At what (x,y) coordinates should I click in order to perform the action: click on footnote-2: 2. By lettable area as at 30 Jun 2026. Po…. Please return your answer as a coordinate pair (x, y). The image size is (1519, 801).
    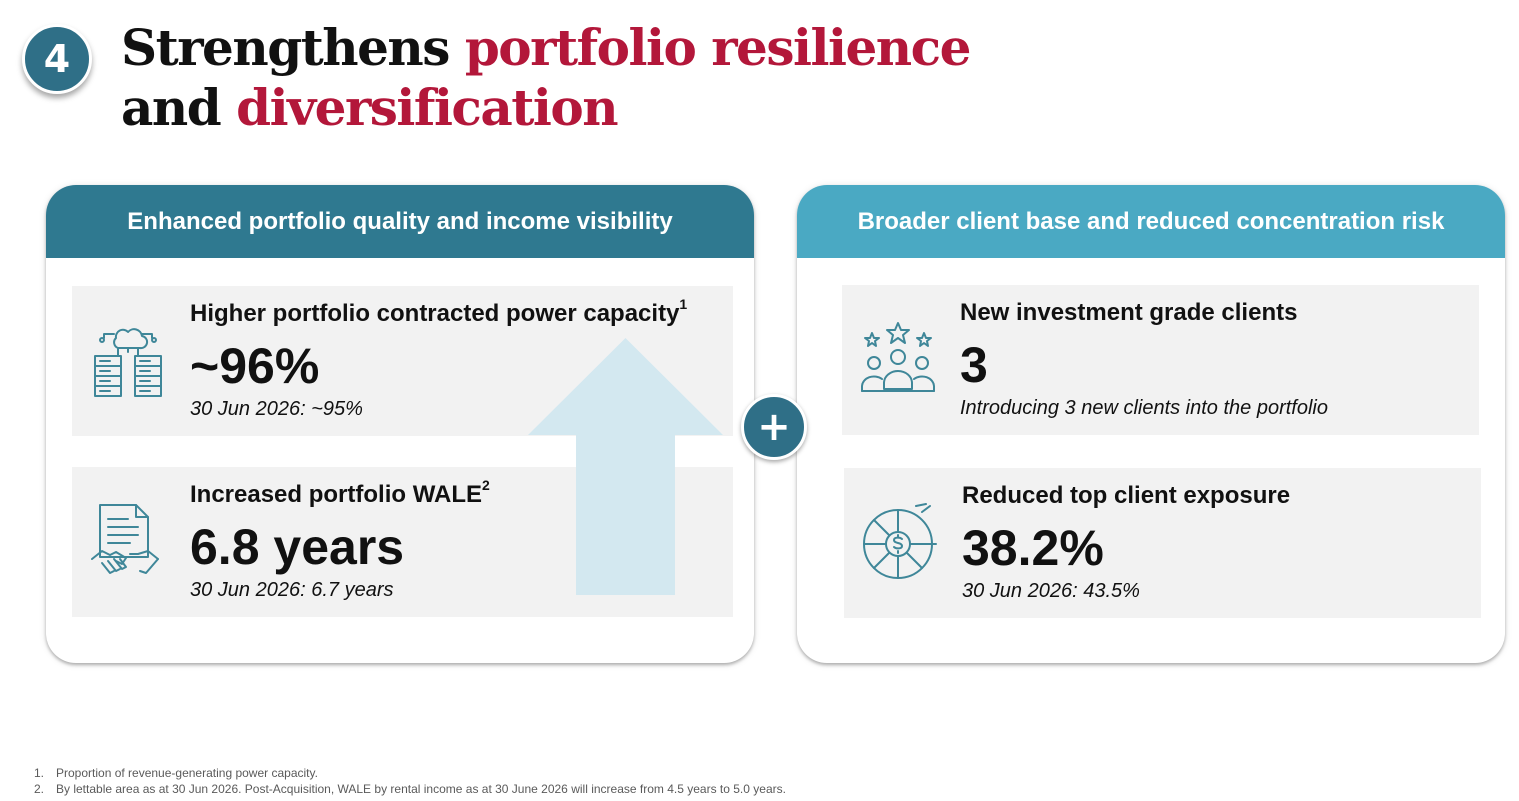
    Looking at the image, I should click on (410, 789).